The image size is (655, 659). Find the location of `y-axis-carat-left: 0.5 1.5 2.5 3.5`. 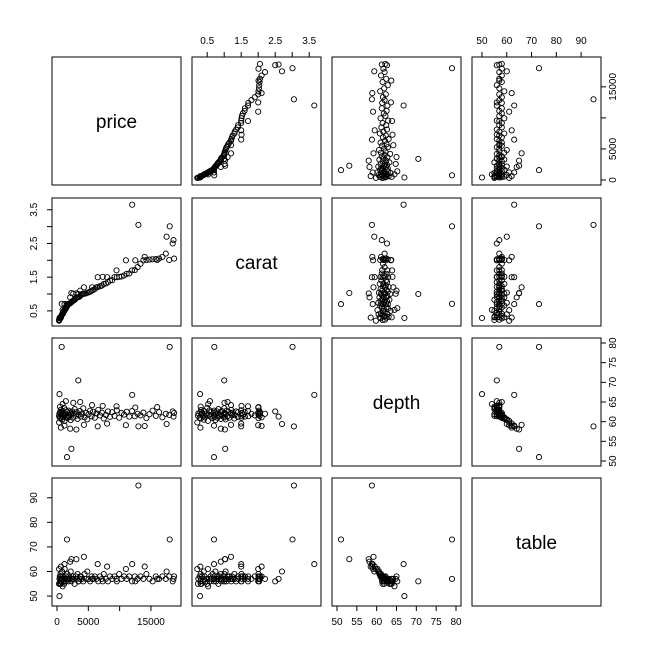

y-axis-carat-left: 0.5 1.5 2.5 3.5 is located at coordinates (41, 260).